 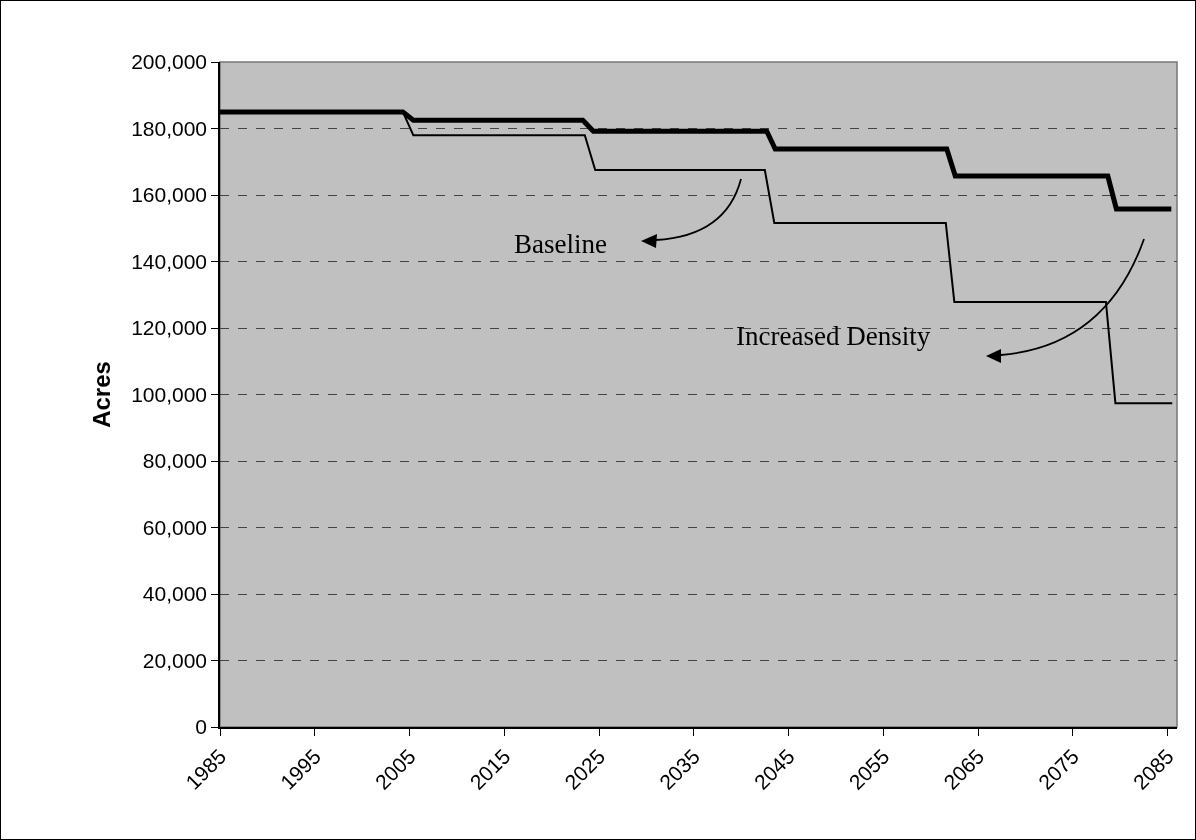 I want to click on y-tick-label: 60,000, so click(x=175, y=527).